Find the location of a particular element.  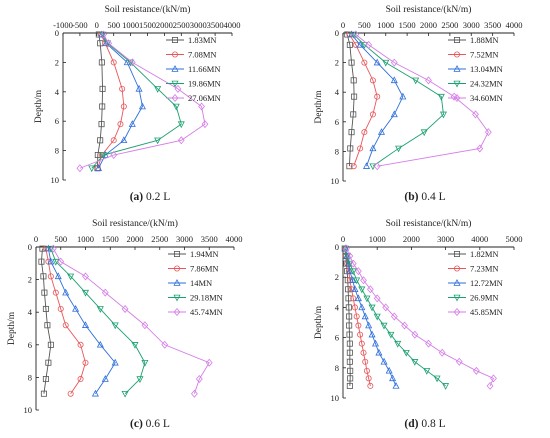

series-1.94MN is located at coordinates (46, 321).